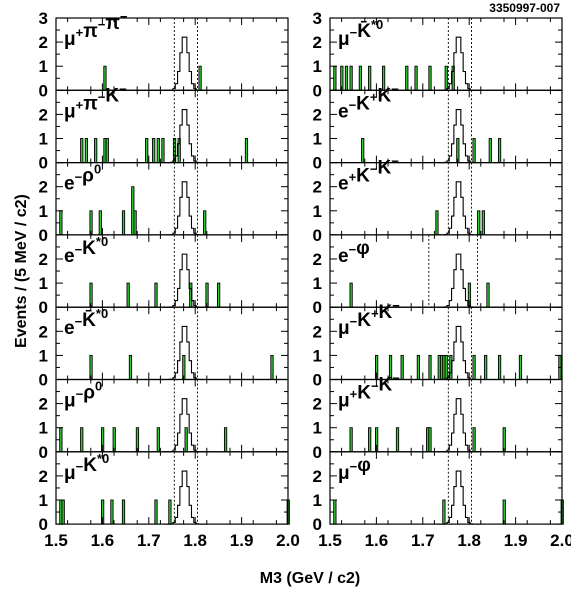 This screenshot has height=592, width=571. Describe the element at coordinates (112, 23) in the screenshot. I see `label-particle: π` at that location.